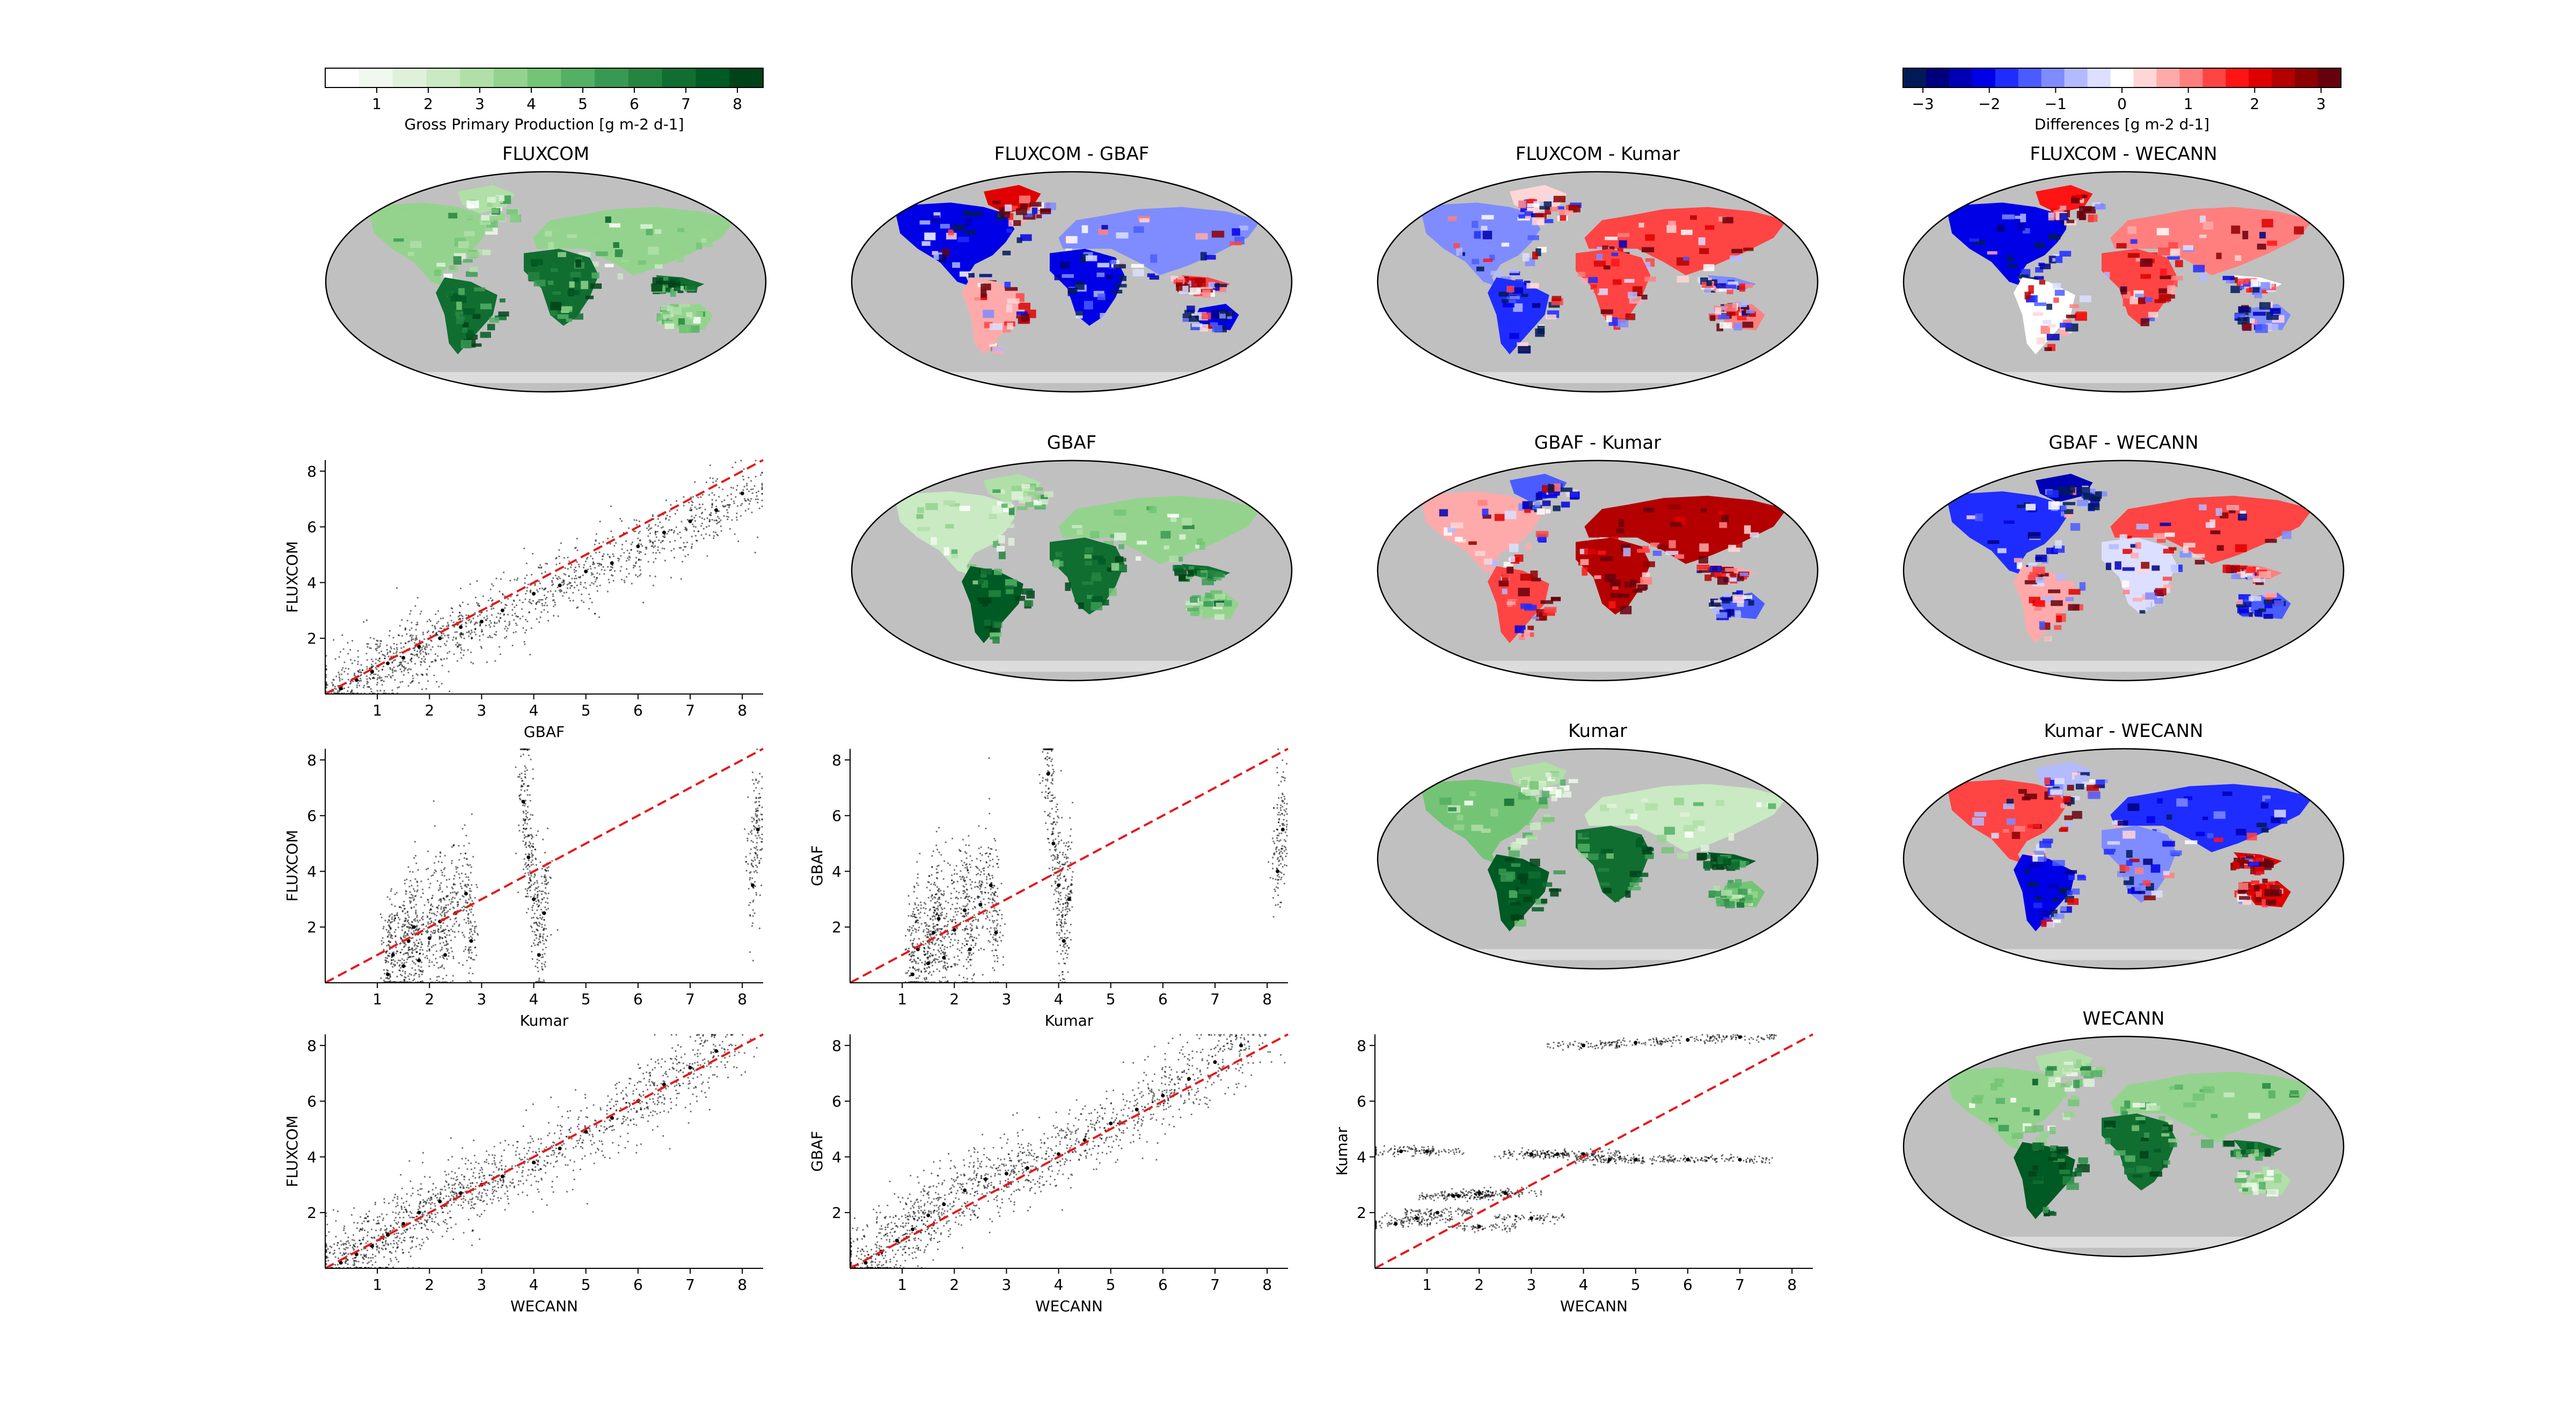  What do you see at coordinates (2211, 529) in the screenshot?
I see `land-region` at bounding box center [2211, 529].